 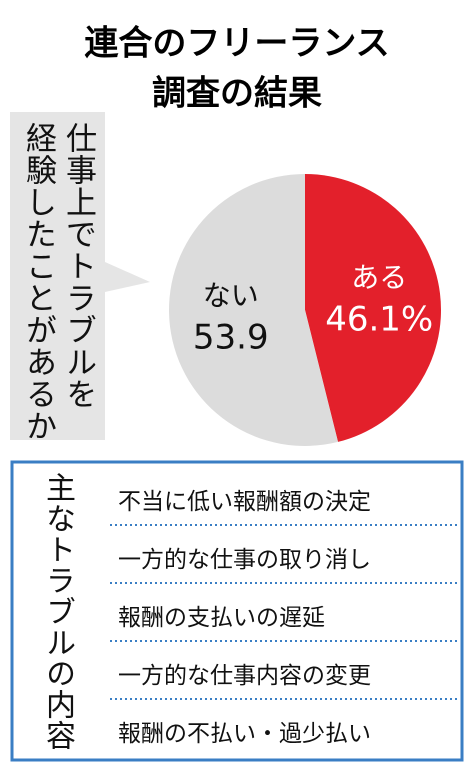 I want to click on list-title: 主なトラブルの内容, so click(x=57, y=611).